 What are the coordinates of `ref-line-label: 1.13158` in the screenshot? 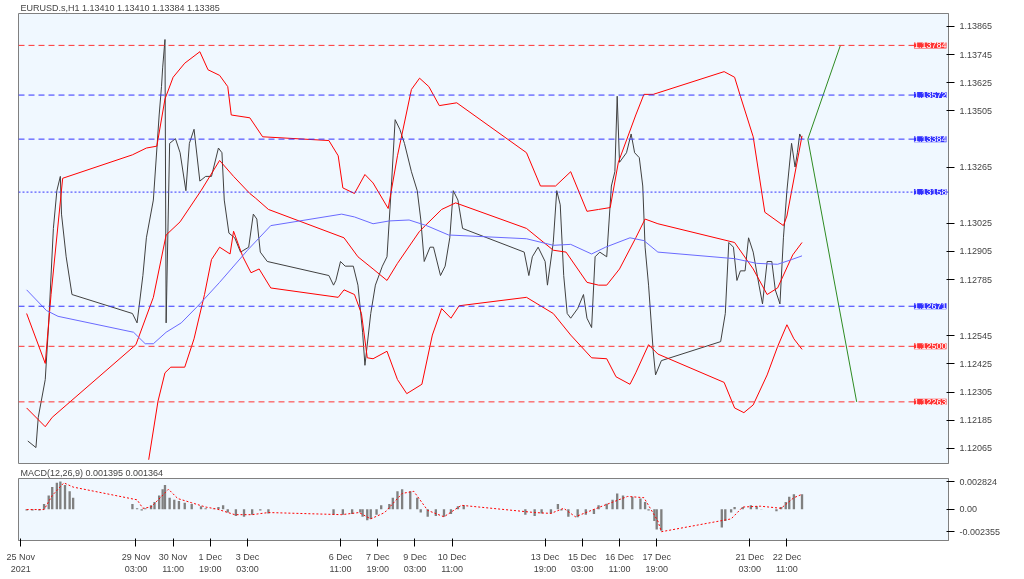 It's located at (930, 192).